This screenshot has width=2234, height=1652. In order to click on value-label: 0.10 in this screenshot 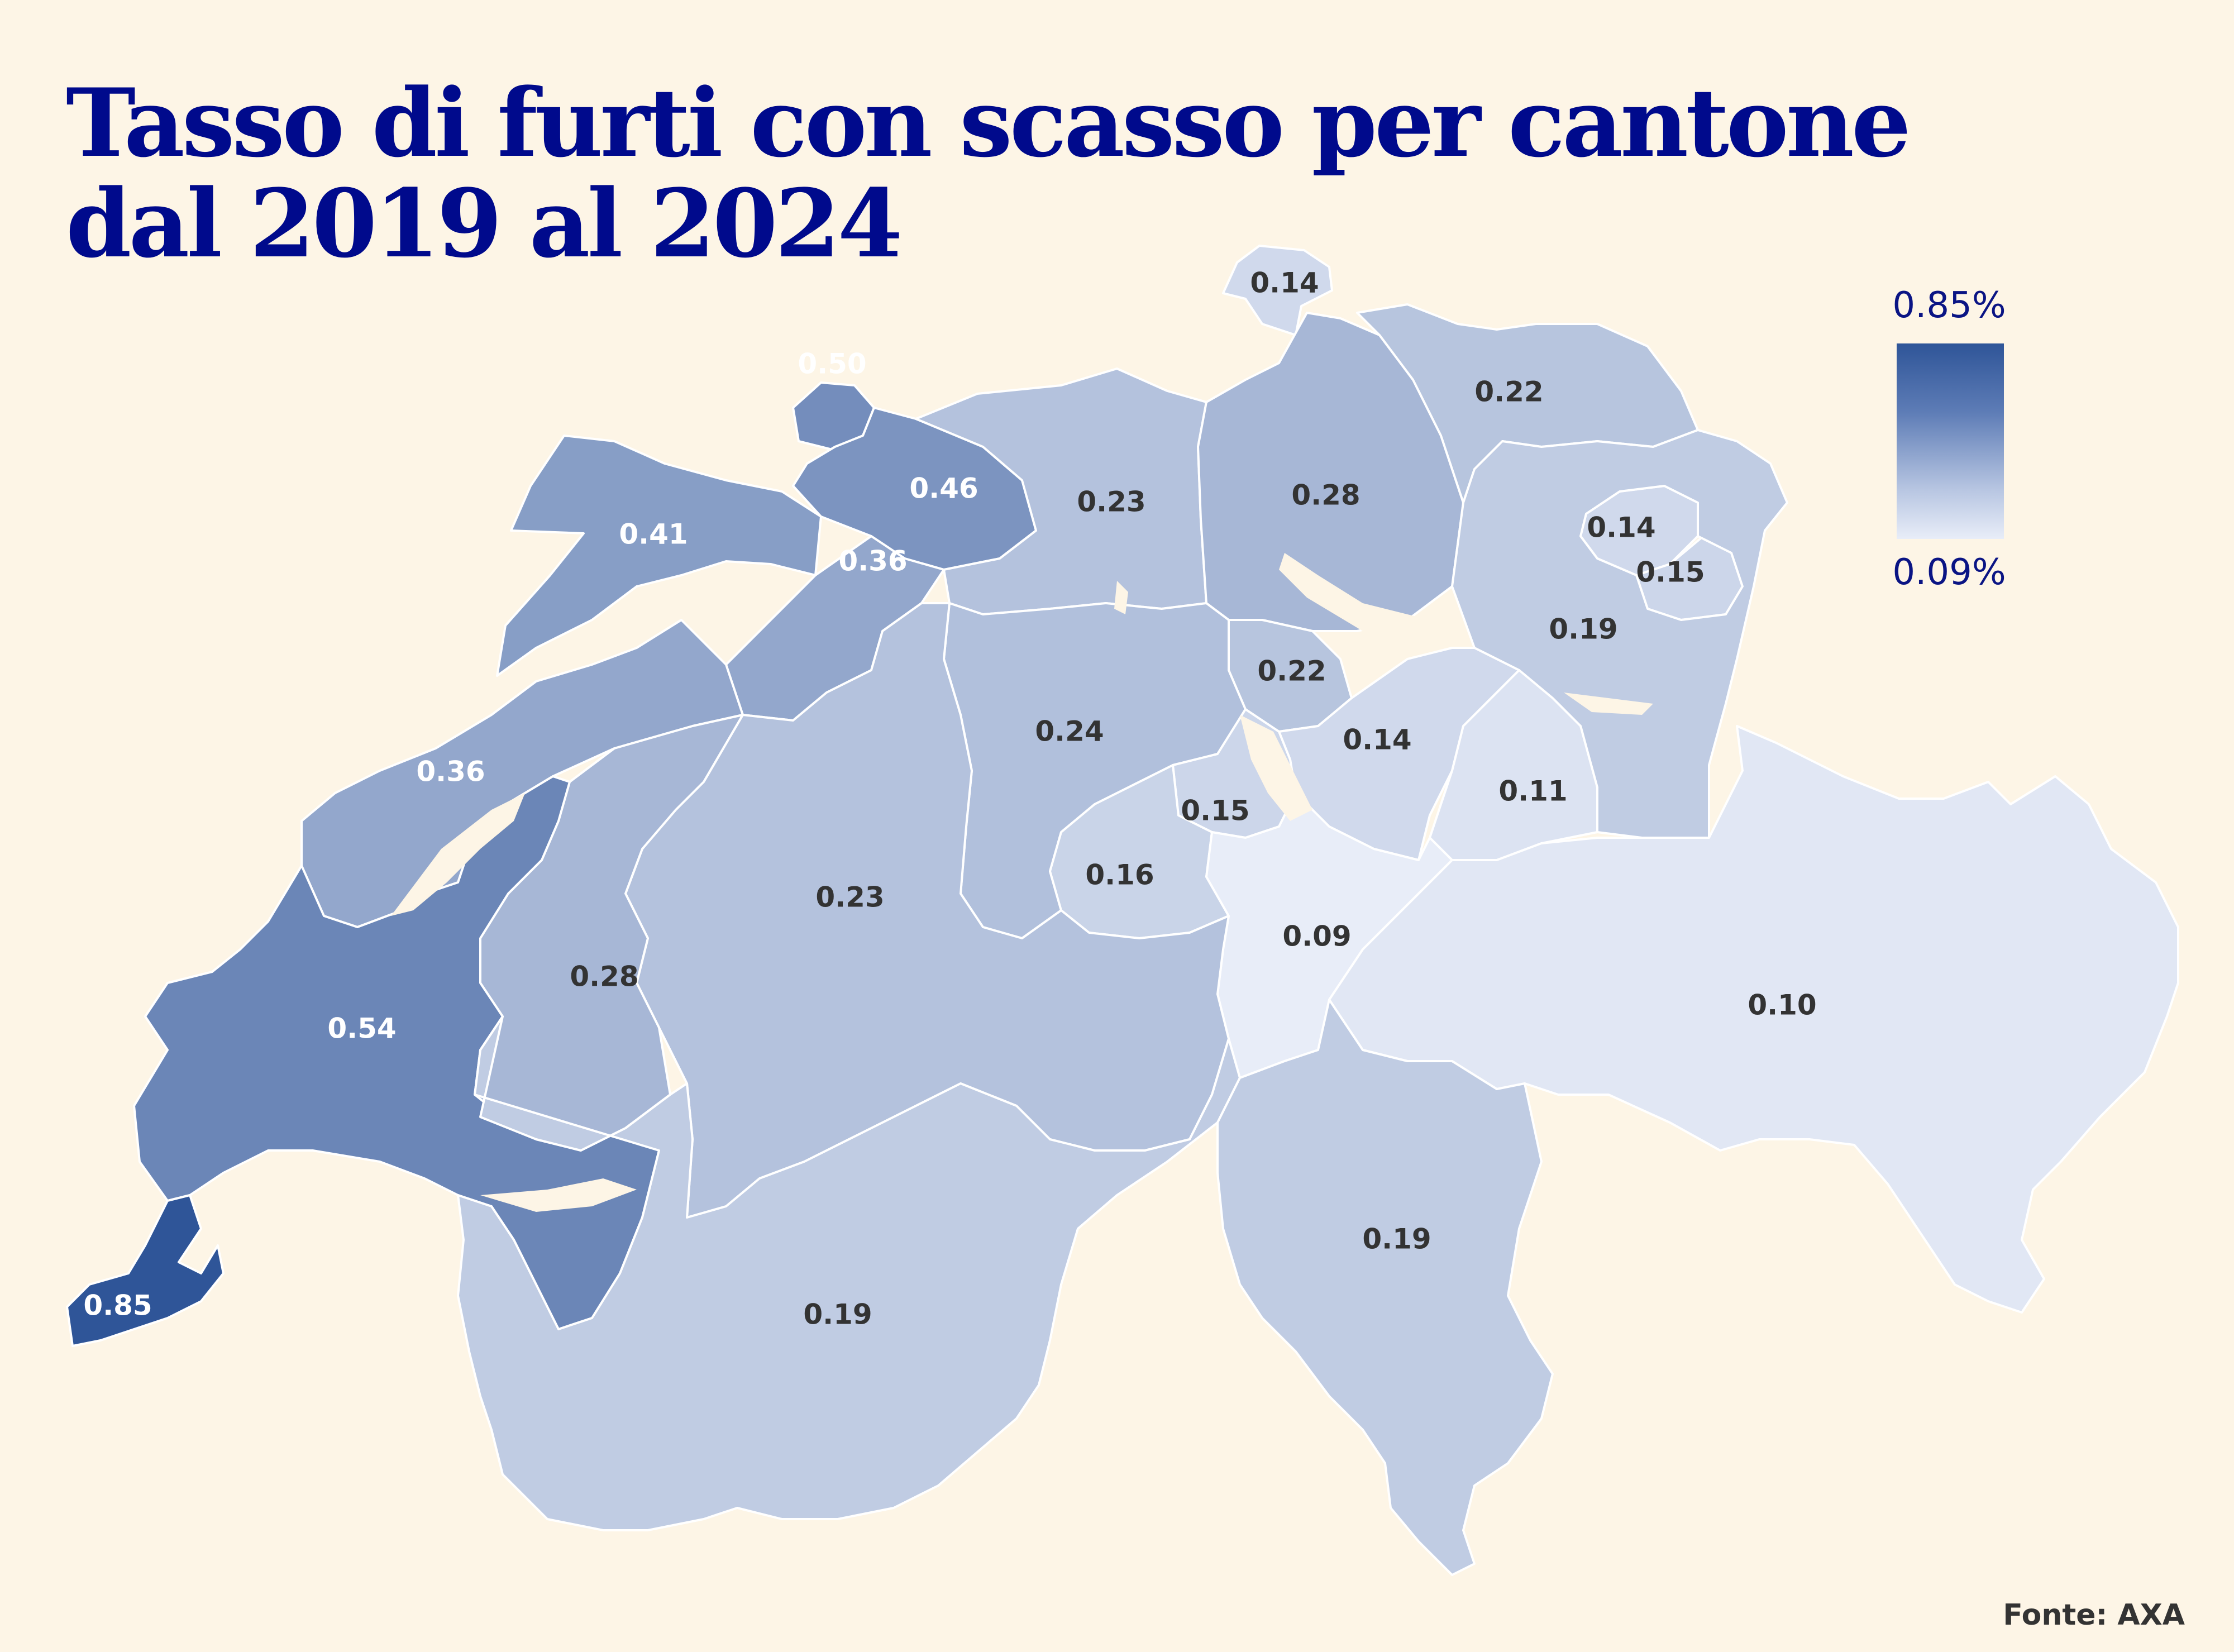, I will do `click(1782, 1005)`.